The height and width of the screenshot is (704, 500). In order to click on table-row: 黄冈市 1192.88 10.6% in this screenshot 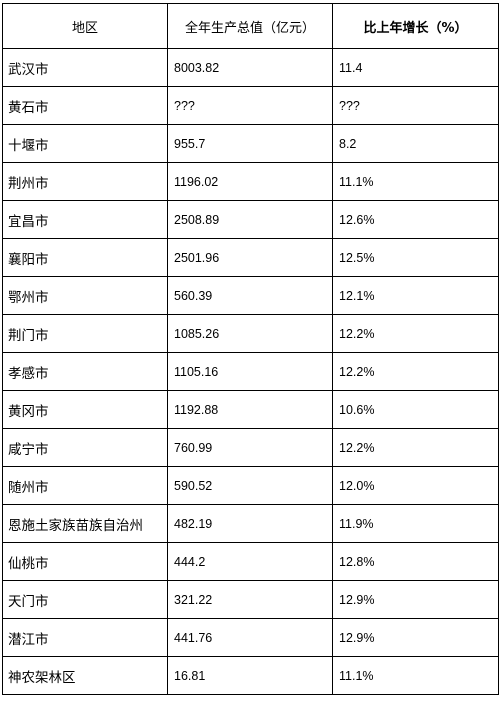, I will do `click(250, 409)`.